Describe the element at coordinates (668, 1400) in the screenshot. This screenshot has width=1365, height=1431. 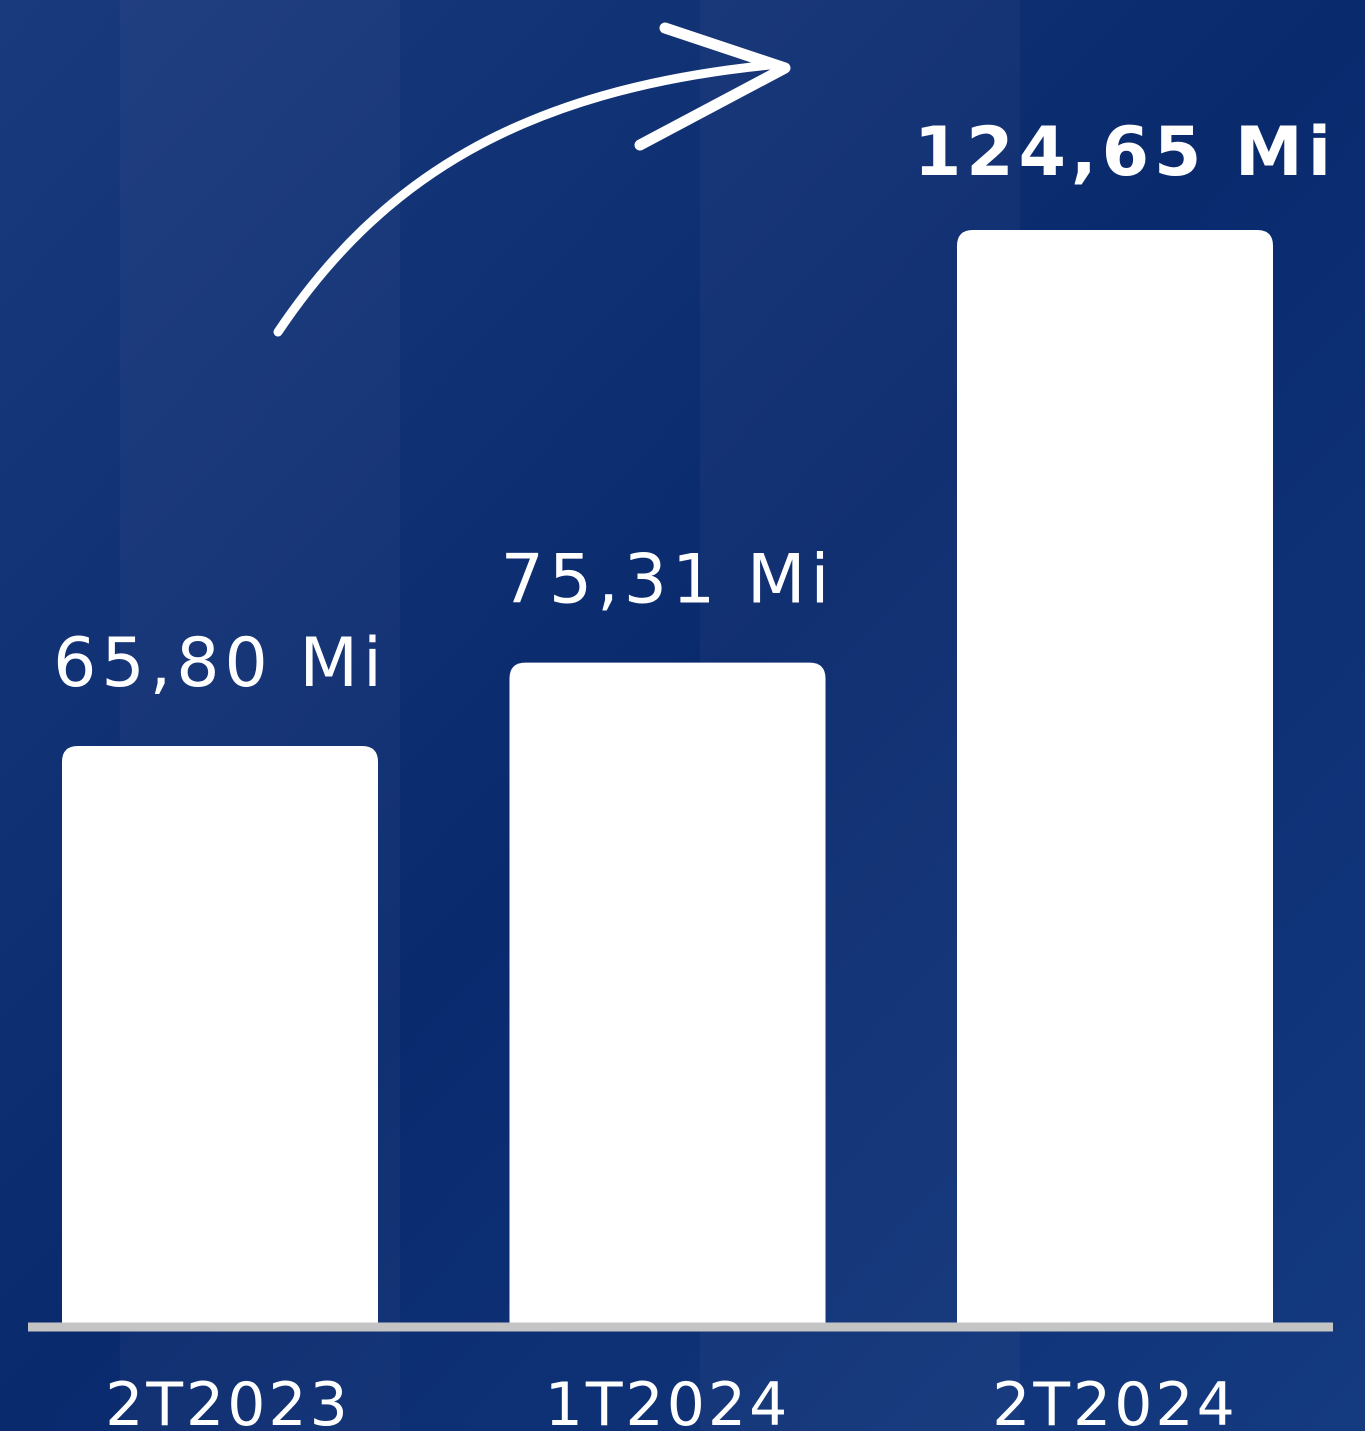
I see `x-tick-label: 1T2024` at that location.